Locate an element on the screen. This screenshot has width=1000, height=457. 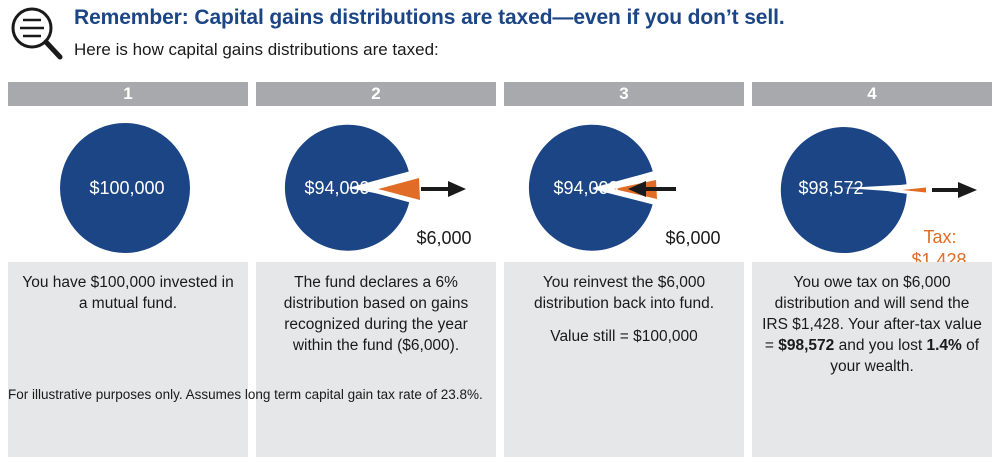
step-number: 2 is located at coordinates (376, 94).